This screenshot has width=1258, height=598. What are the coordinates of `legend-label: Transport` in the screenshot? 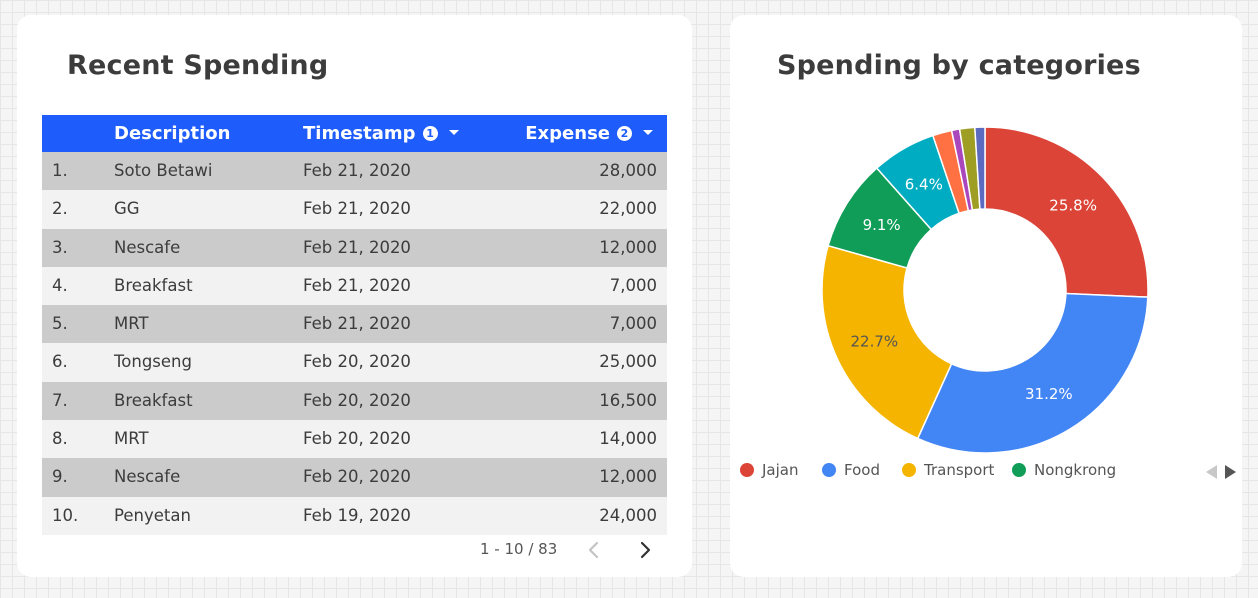 It's located at (959, 470).